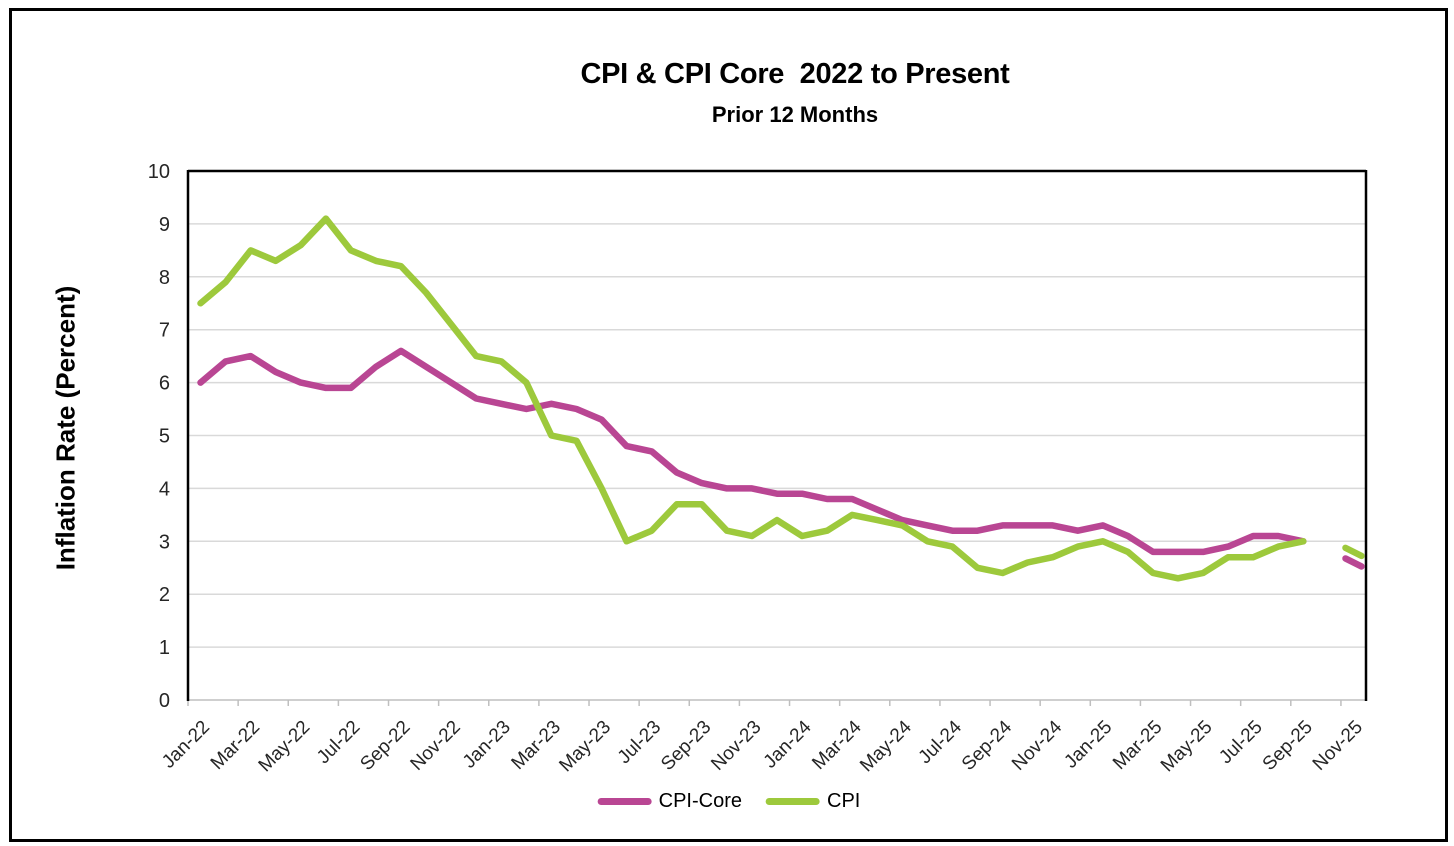 The height and width of the screenshot is (846, 1454). What do you see at coordinates (536, 745) in the screenshot?
I see `x-tick-label: Mar-23` at bounding box center [536, 745].